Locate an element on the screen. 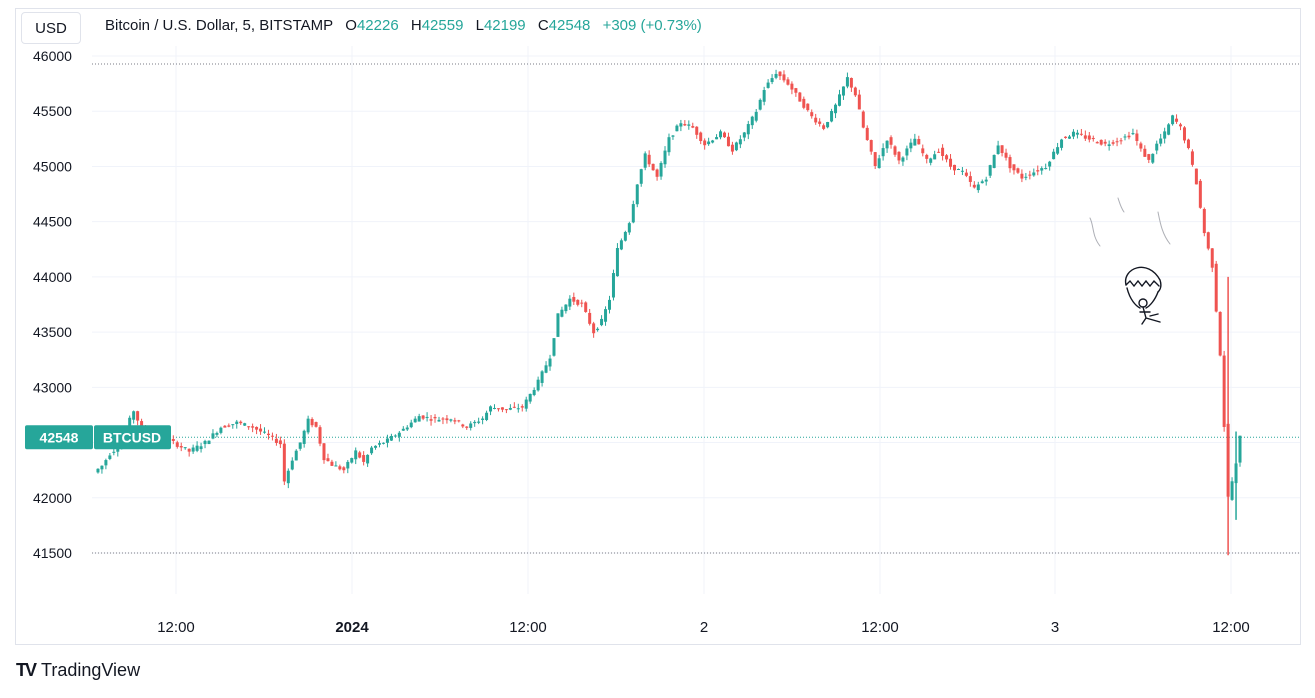 The height and width of the screenshot is (698, 1315). symbol-description: Bitcoin / U.S. Dollar, 5, BITSTAMP is located at coordinates (219, 25).